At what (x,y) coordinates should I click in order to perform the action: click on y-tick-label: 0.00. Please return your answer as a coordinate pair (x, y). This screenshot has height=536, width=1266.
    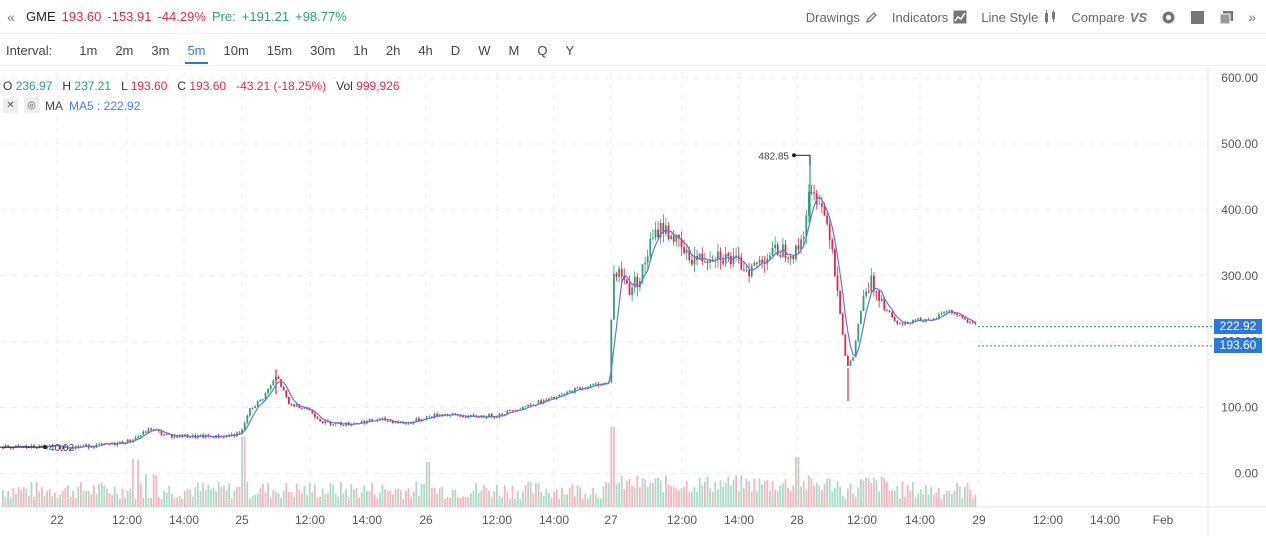
    Looking at the image, I should click on (1247, 474).